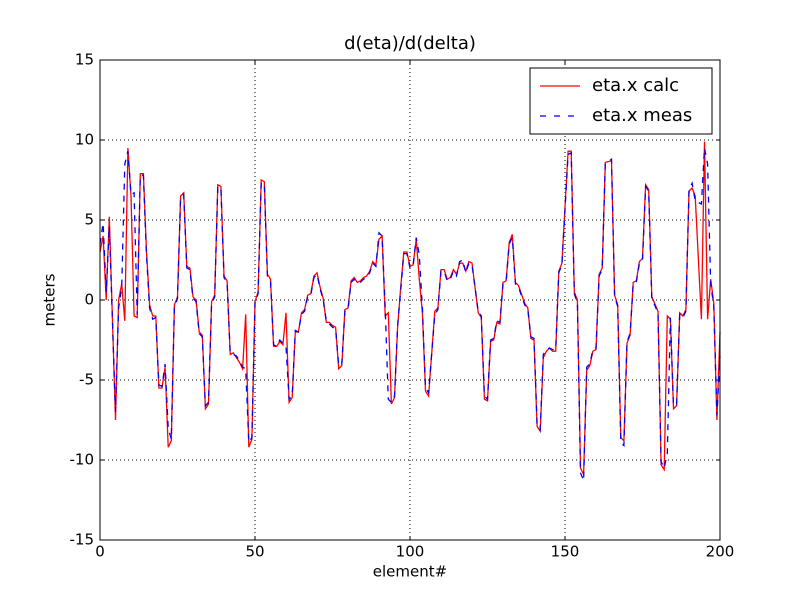 The height and width of the screenshot is (604, 800). I want to click on x-tick-label: 100, so click(410, 552).